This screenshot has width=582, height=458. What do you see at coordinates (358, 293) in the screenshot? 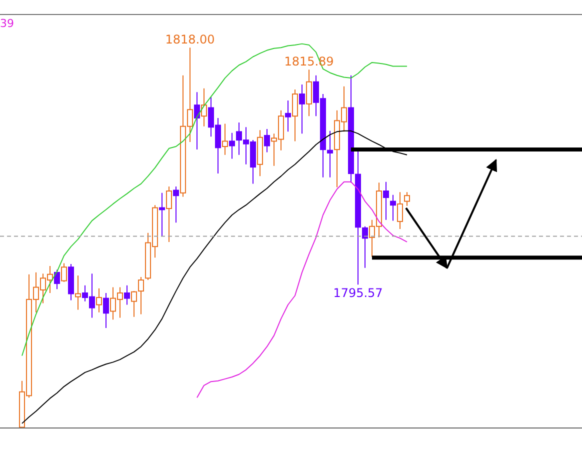
I see `annotation: 1795.57` at bounding box center [358, 293].